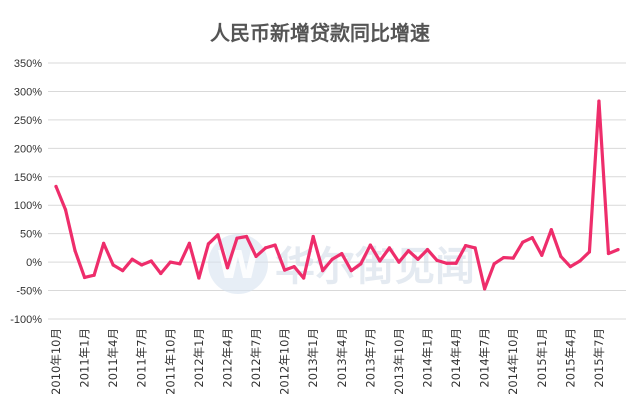  I want to click on x-tick-label: 2010年10月, so click(56, 361).